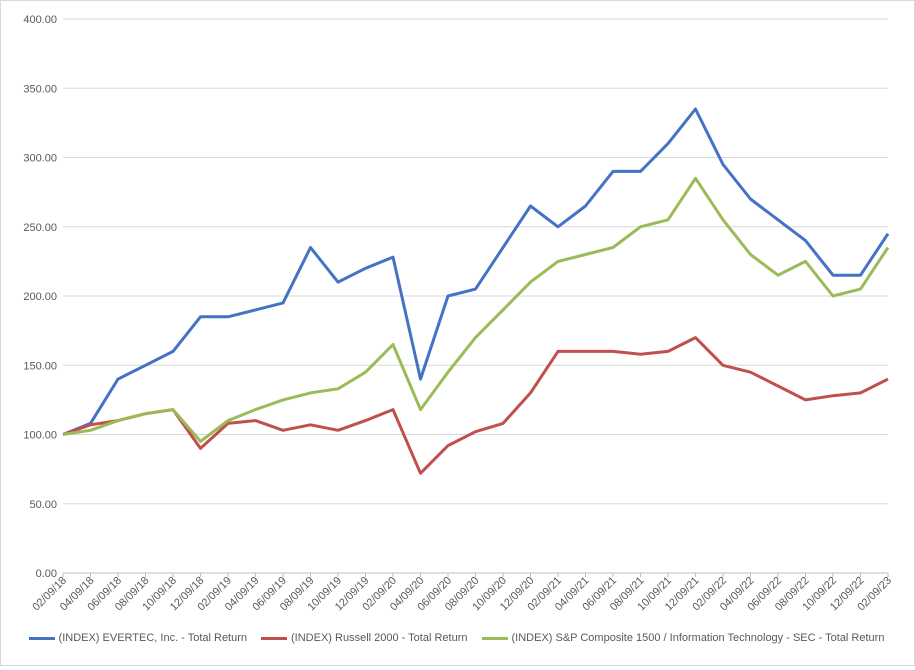 The image size is (915, 670). I want to click on y-tick-label: 300.00, so click(40, 159).